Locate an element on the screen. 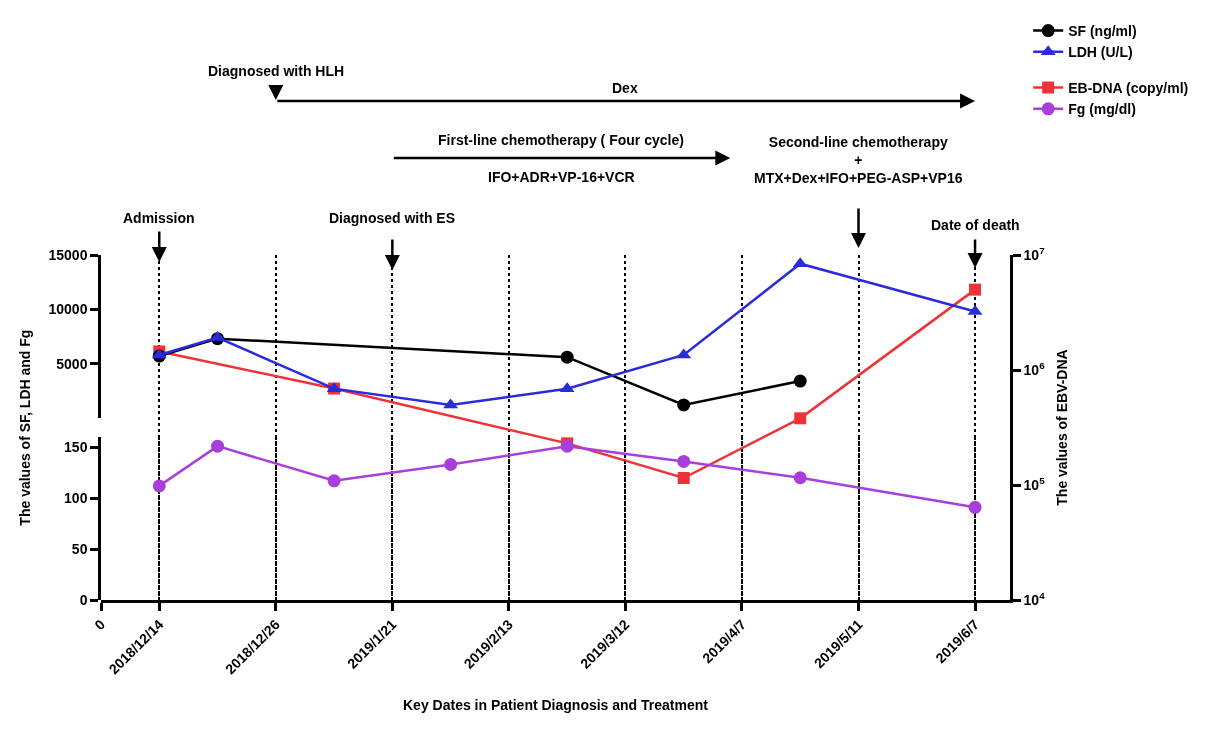  text: Diagnosed with HLH is located at coordinates (276, 71).